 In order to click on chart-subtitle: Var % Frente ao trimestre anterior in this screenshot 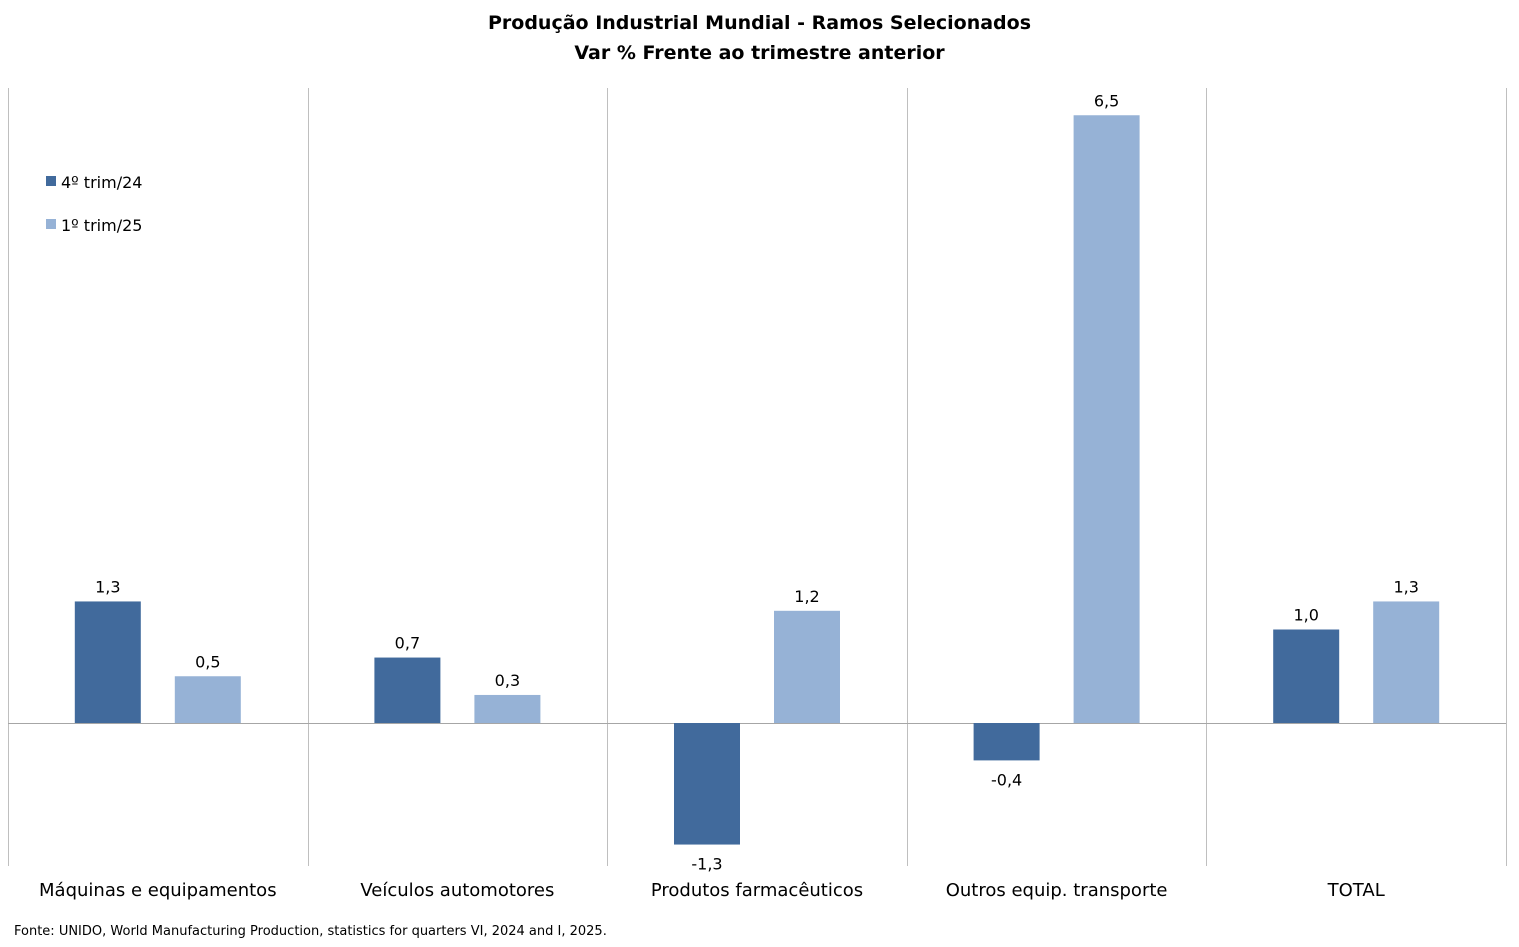, I will do `click(759, 53)`.